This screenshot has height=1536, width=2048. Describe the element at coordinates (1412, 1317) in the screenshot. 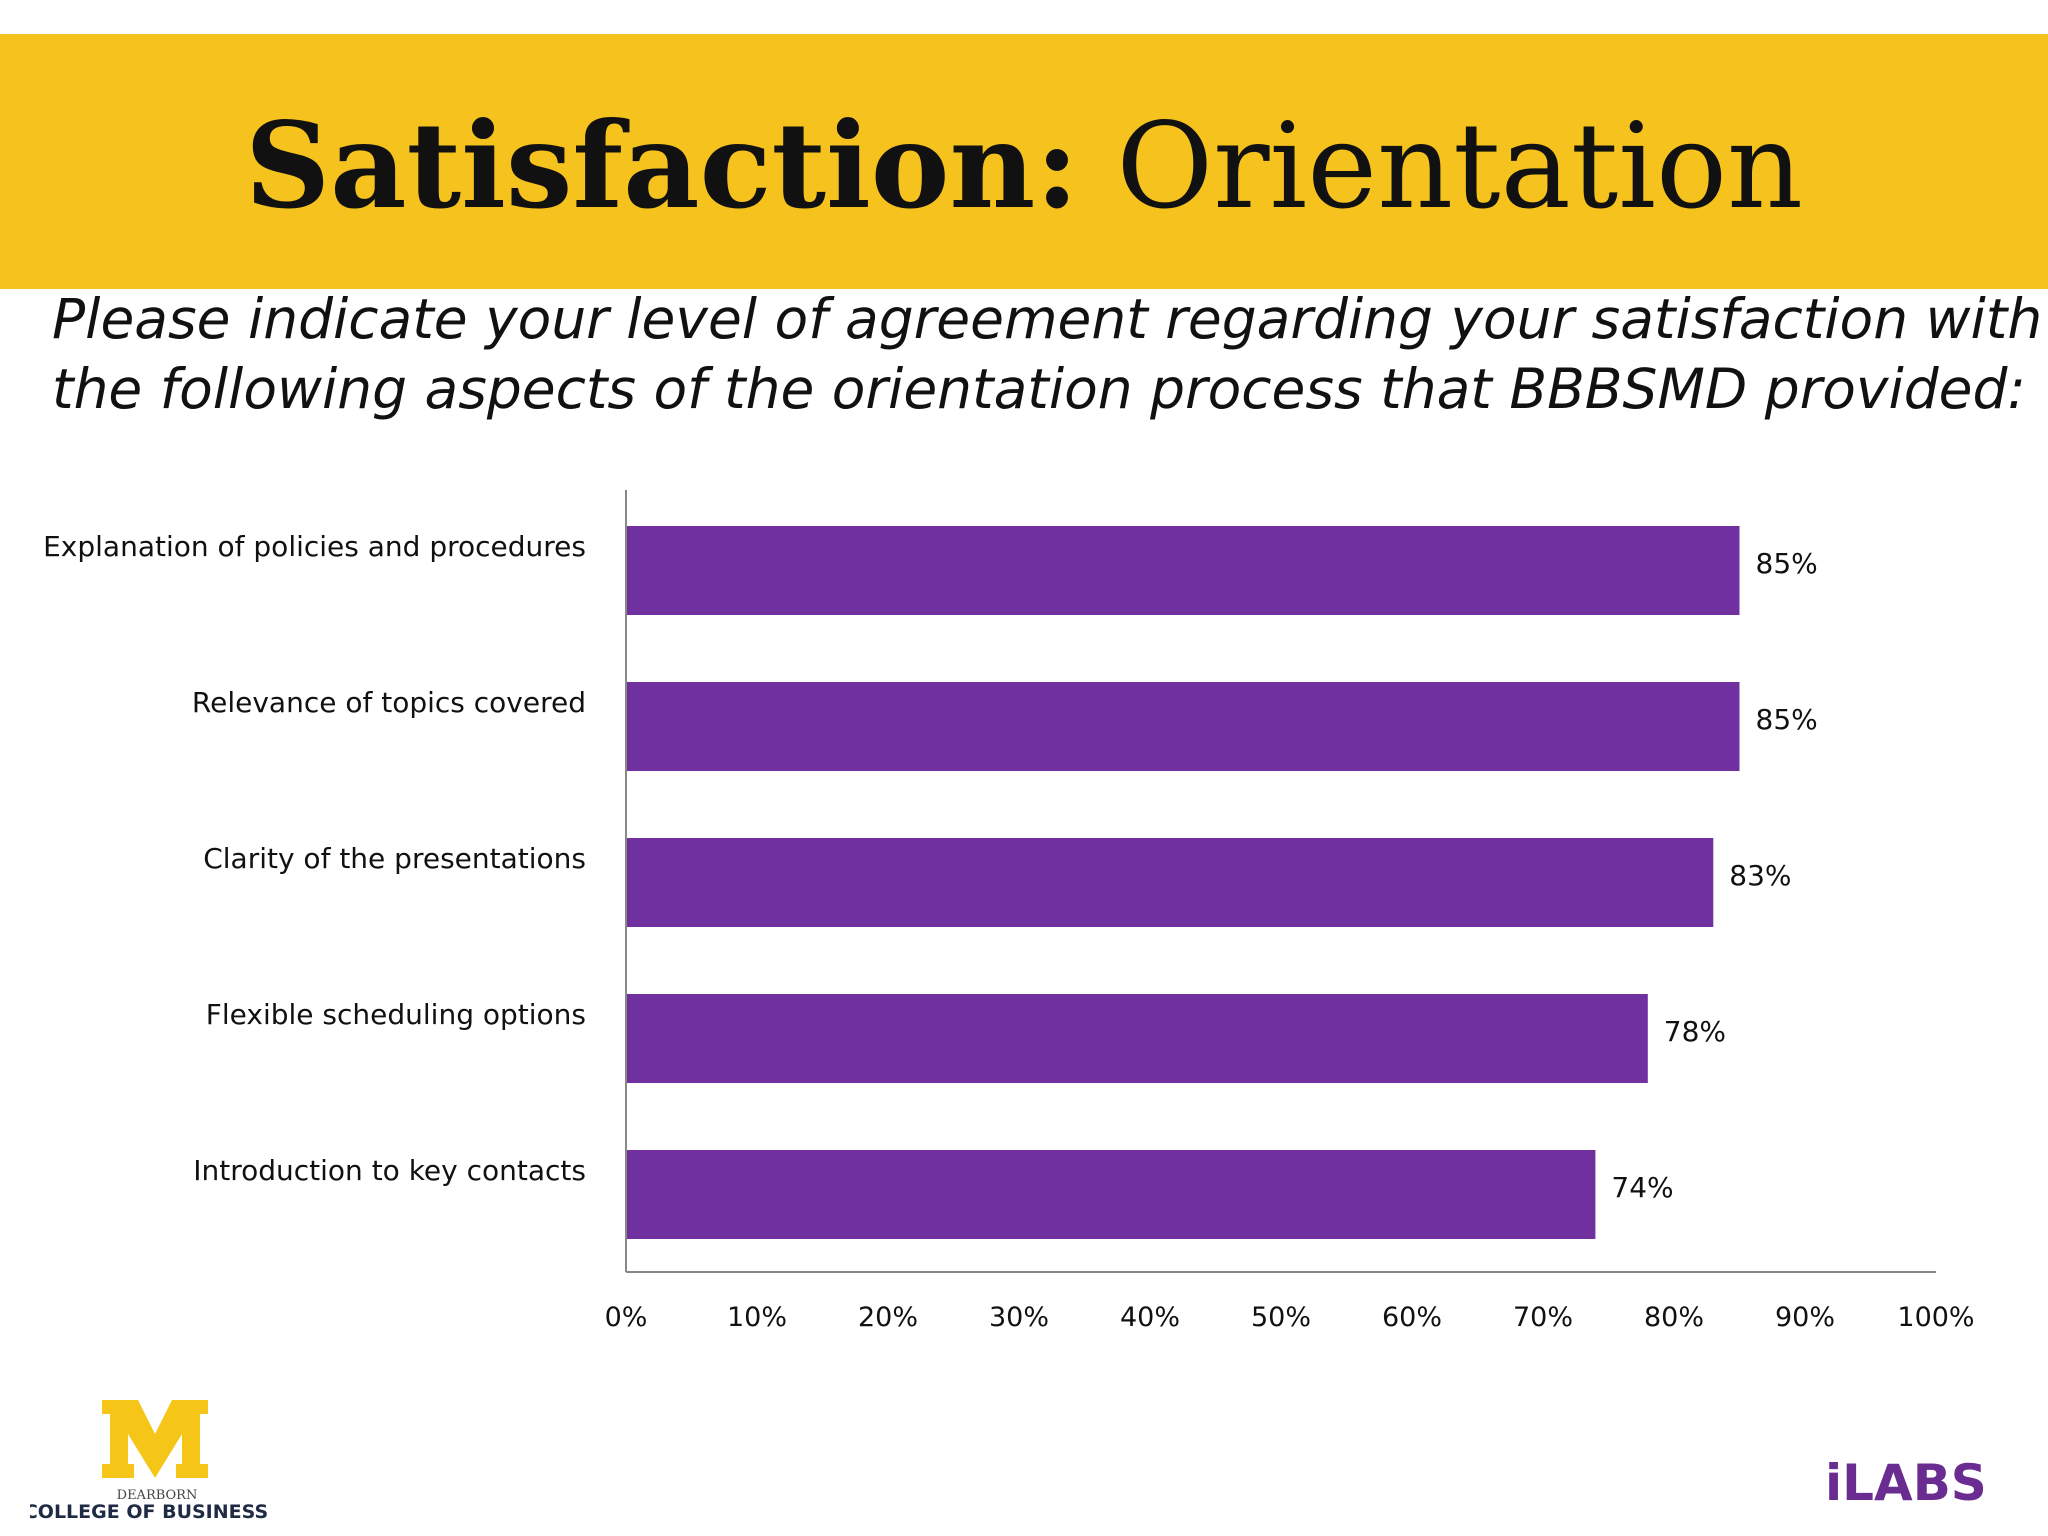

I see `x-tick-label: 60%` at that location.